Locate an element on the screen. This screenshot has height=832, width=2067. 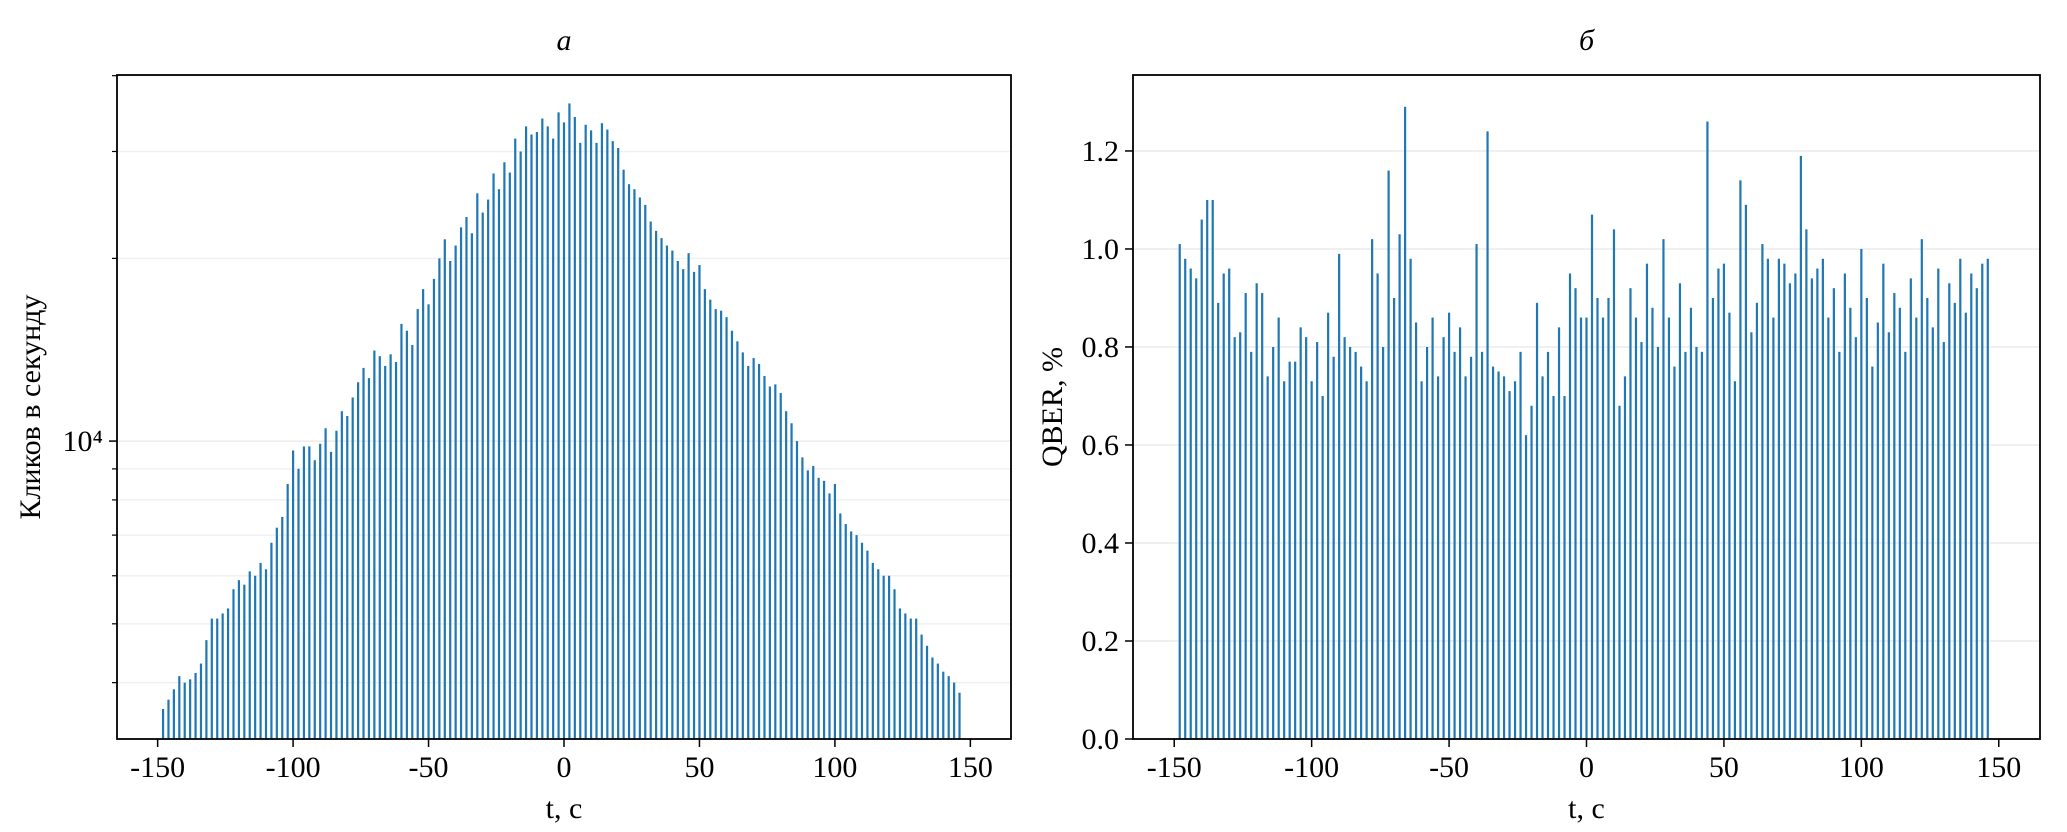
x-tick-label: 50 is located at coordinates (699, 767).